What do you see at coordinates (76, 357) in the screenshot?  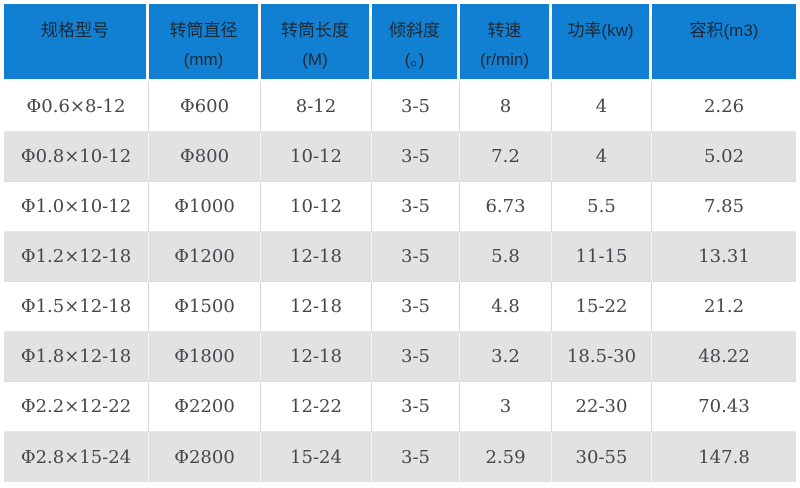 I see `table-cell: Φ1.8×12-18` at bounding box center [76, 357].